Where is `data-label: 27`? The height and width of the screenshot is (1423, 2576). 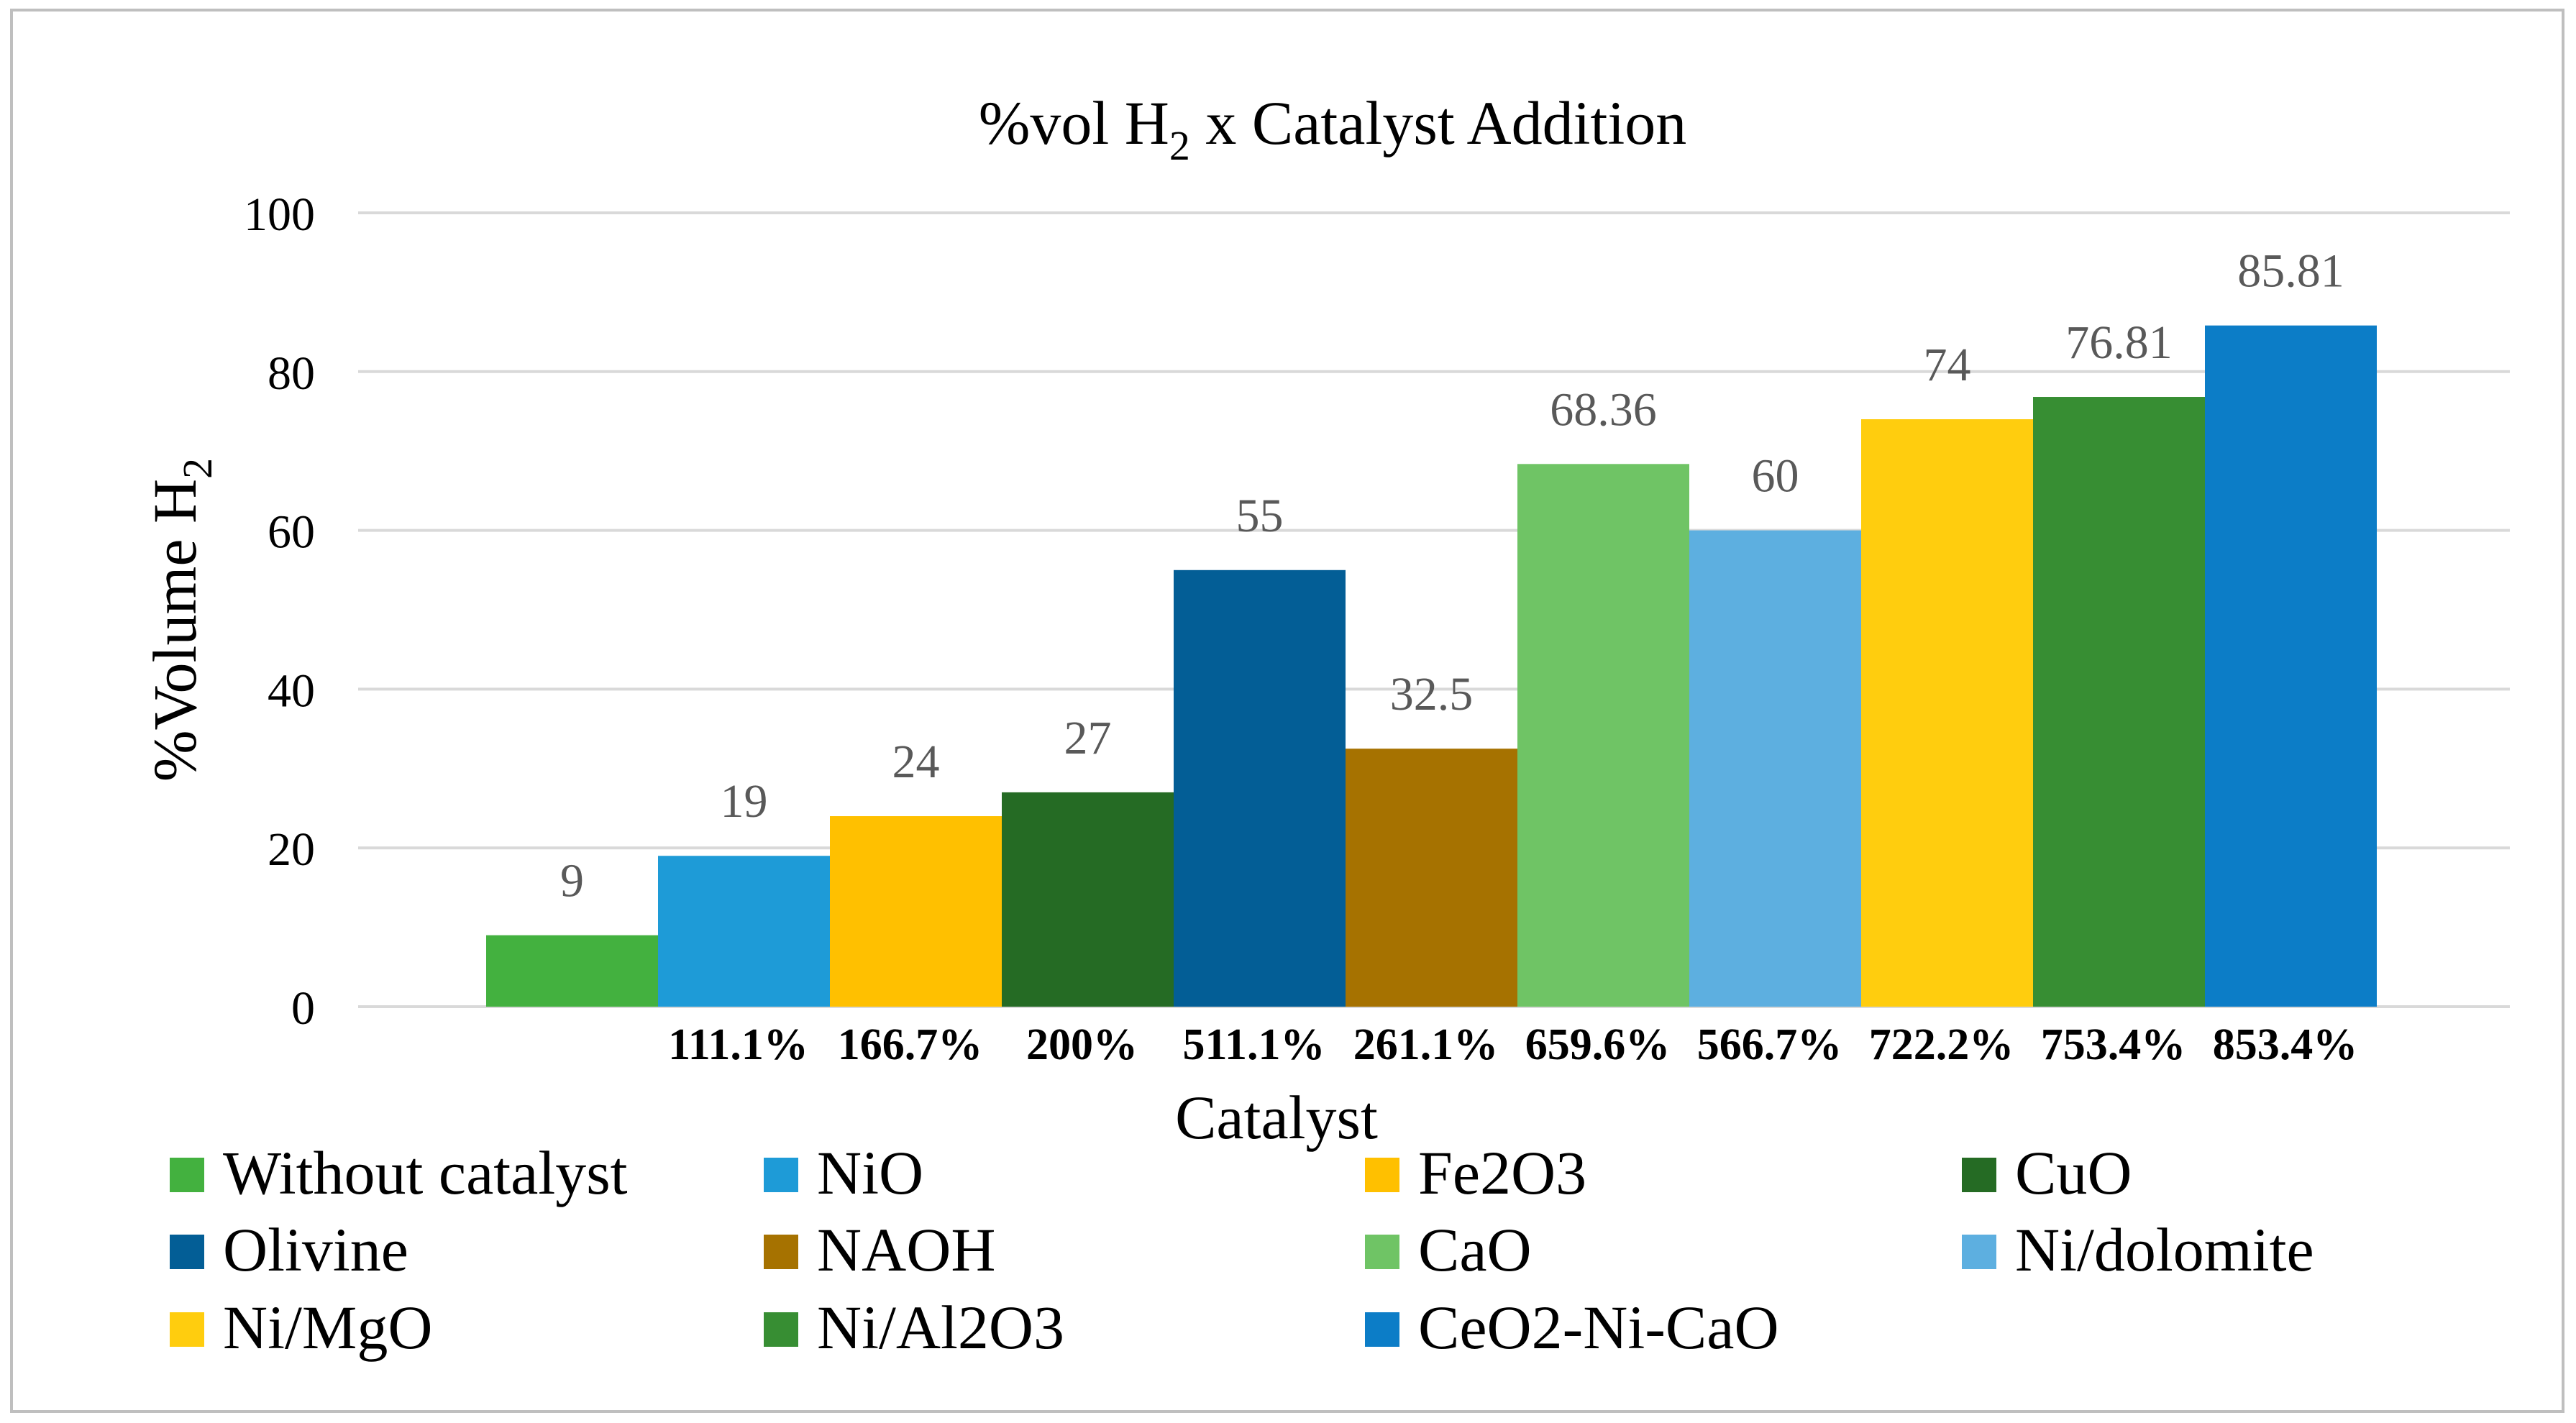 data-label: 27 is located at coordinates (1088, 738).